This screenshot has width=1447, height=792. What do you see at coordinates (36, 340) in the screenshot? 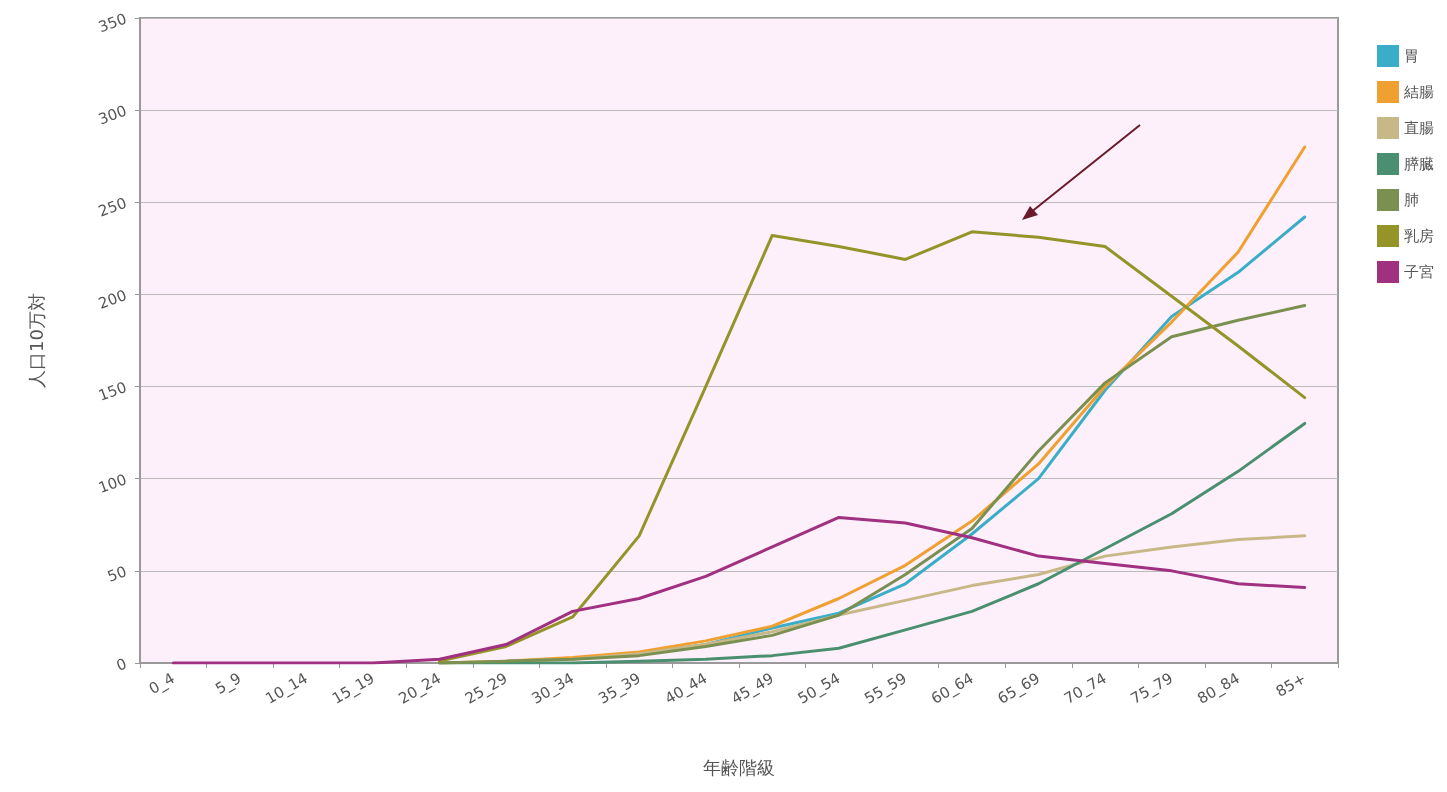
I see `y-axis-title: 人口10万対` at bounding box center [36, 340].